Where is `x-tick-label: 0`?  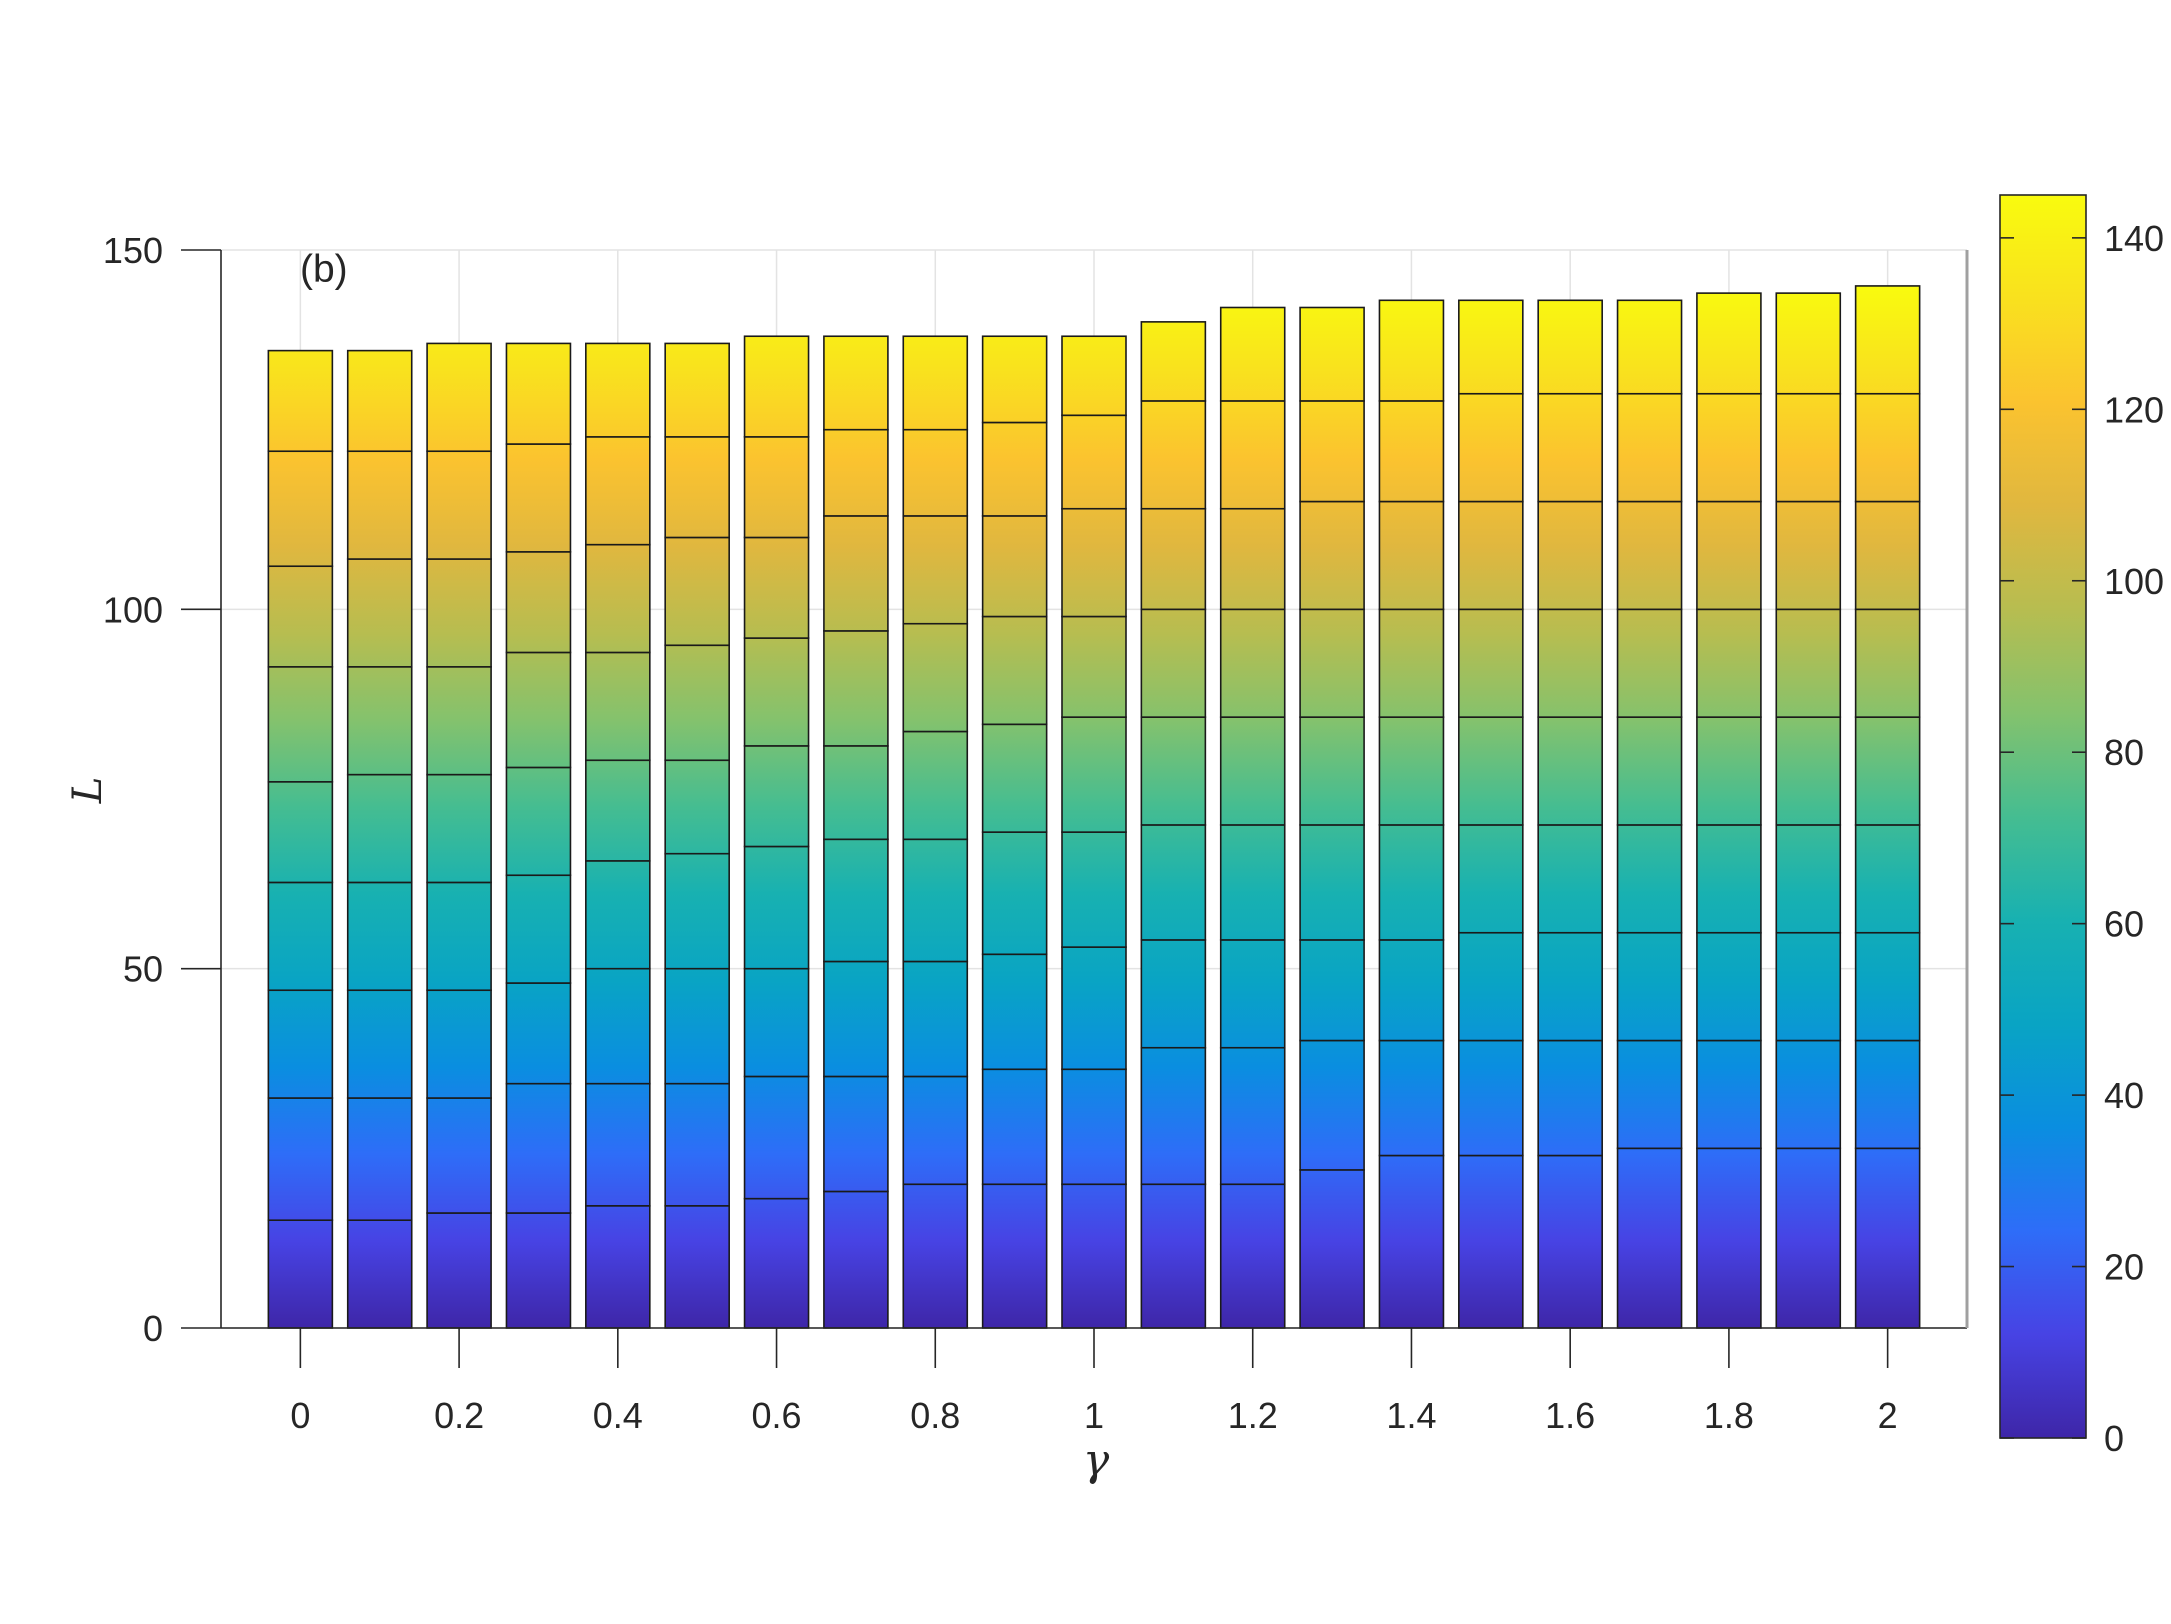 x-tick-label: 0 is located at coordinates (300, 1415).